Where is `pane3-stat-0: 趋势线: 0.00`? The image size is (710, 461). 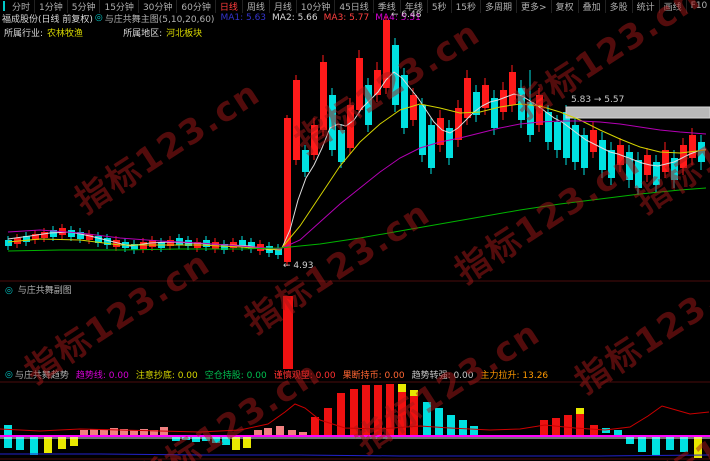
pane3-stat-0: 趋势线: 0.00 is located at coordinates (102, 376).